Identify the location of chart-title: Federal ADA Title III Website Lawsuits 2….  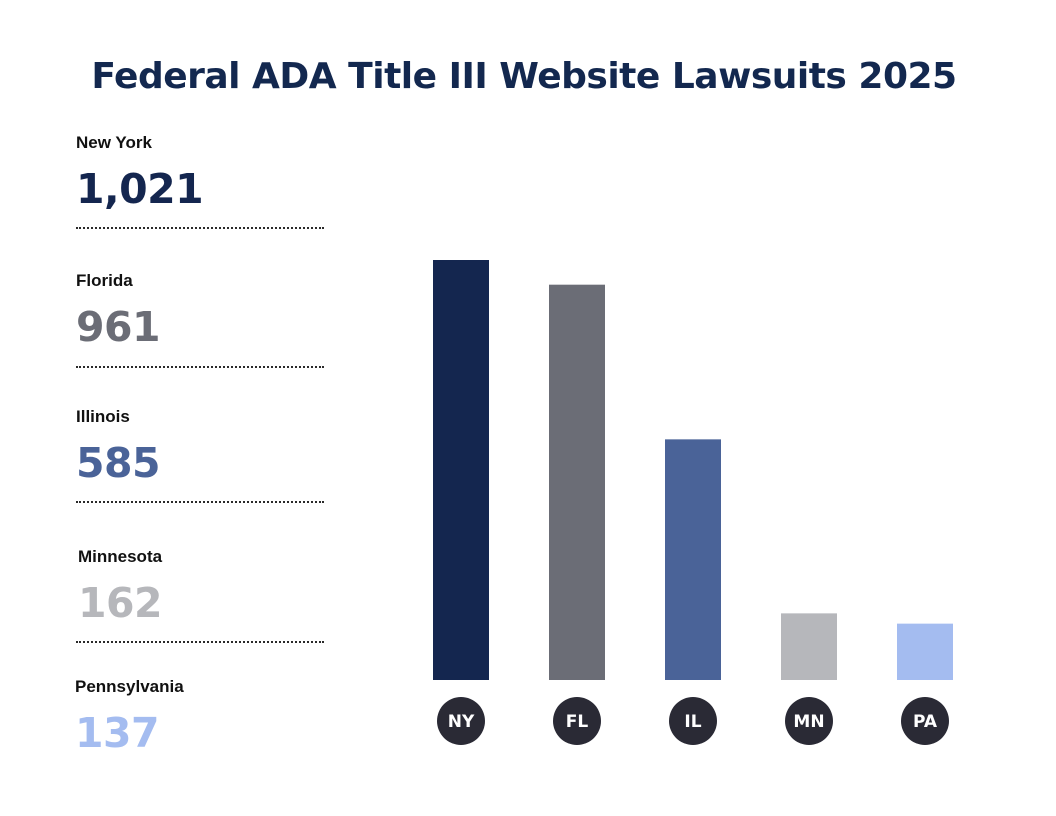
(524, 76).